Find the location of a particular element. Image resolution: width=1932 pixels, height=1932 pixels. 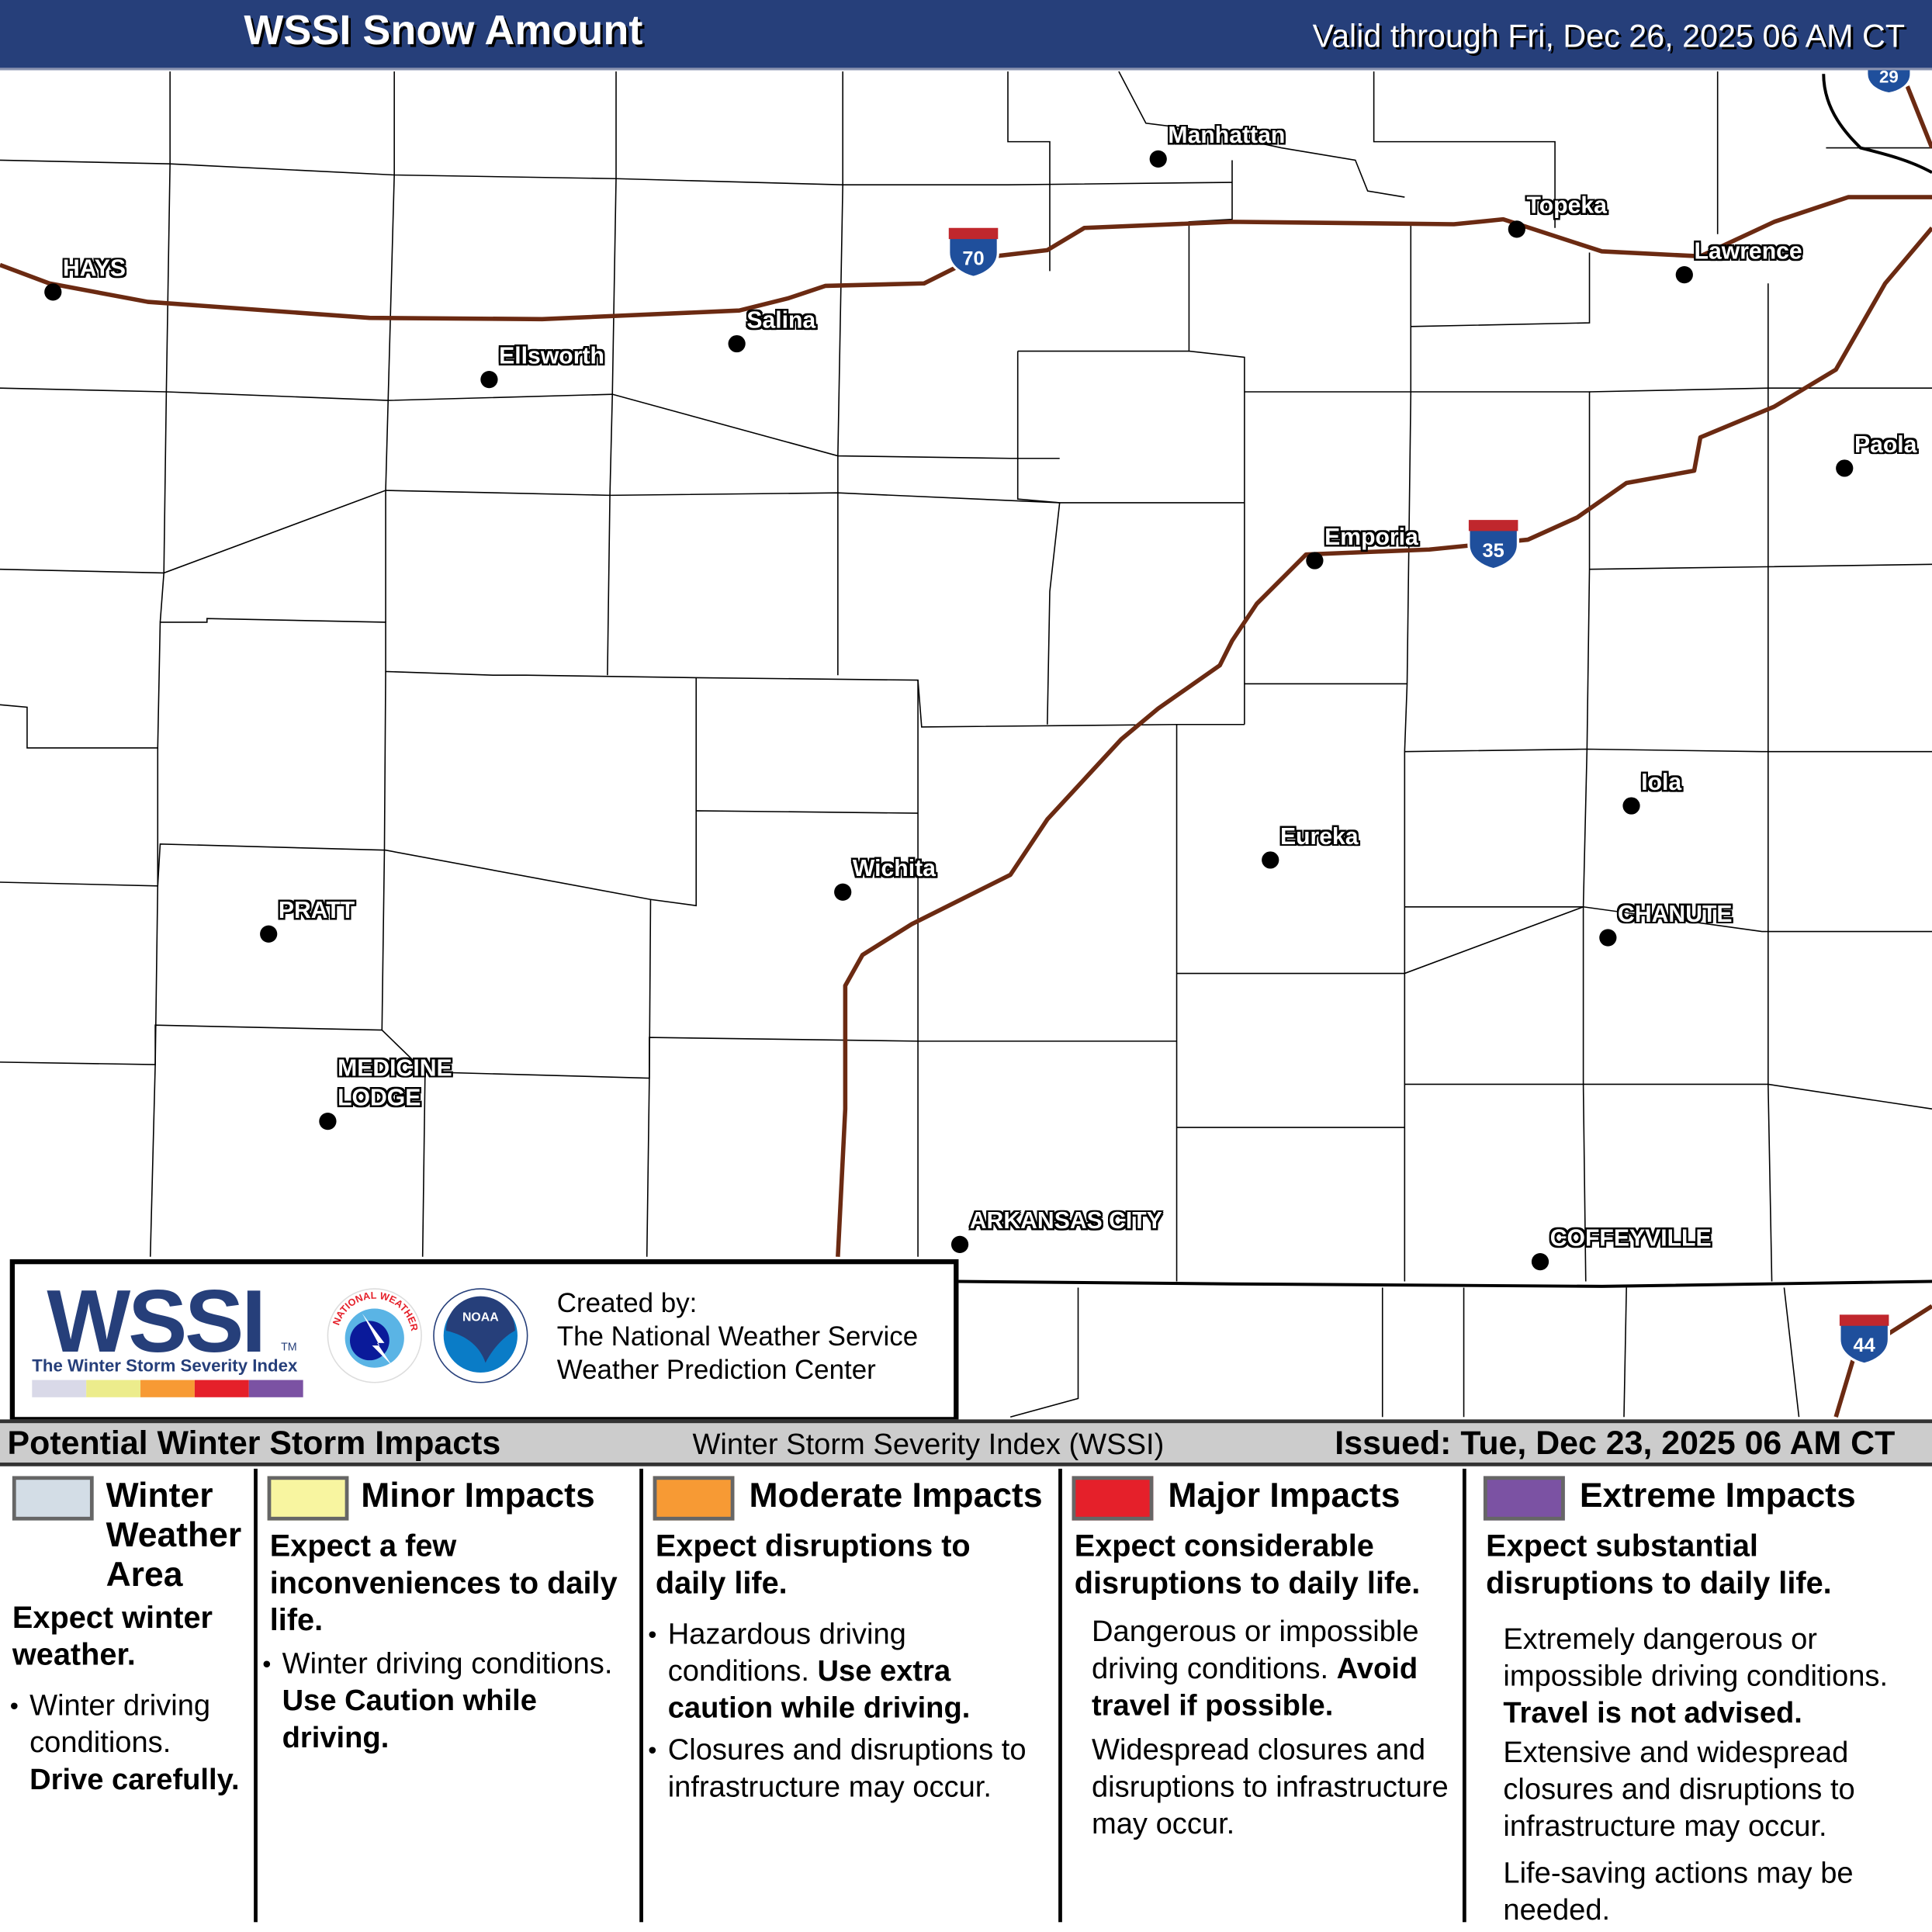

i29-label: 29 is located at coordinates (1889, 79).